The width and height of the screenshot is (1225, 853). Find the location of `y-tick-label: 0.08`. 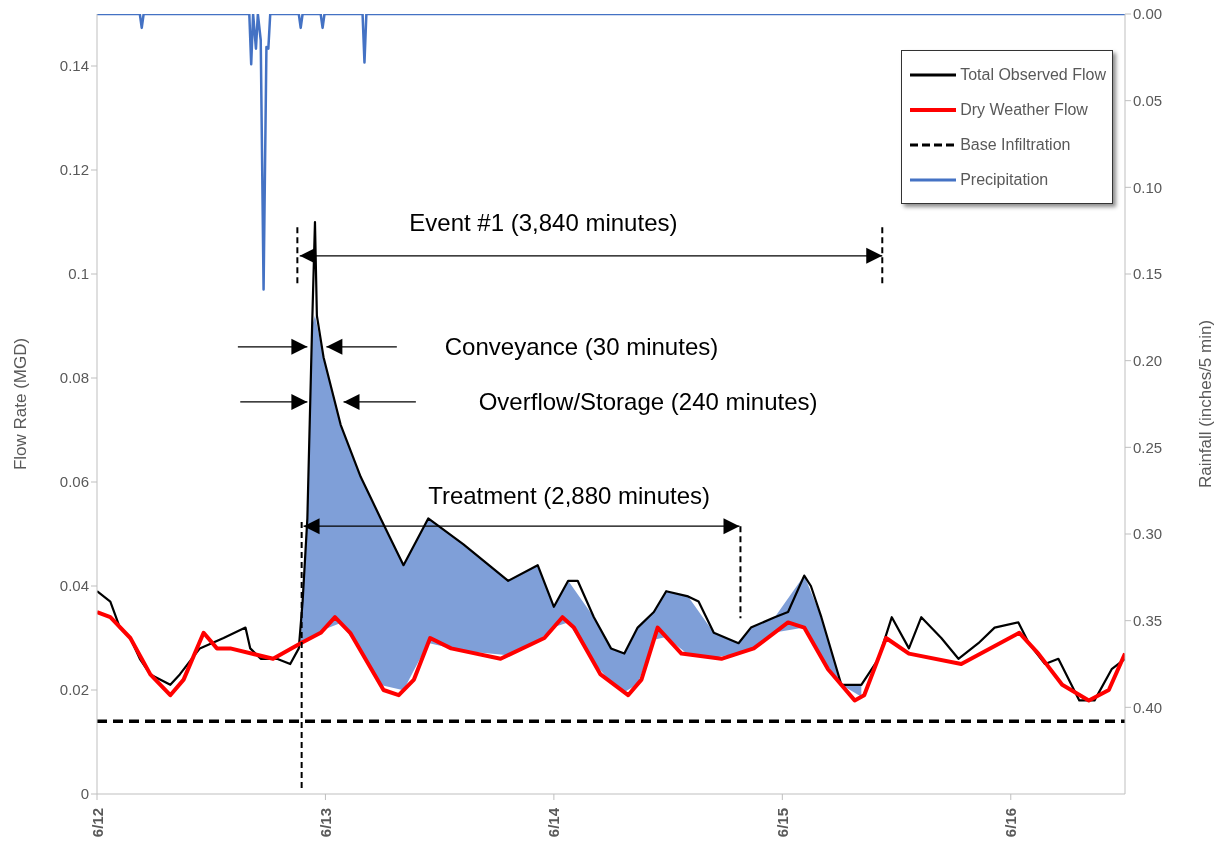

y-tick-label: 0.08 is located at coordinates (74, 378).